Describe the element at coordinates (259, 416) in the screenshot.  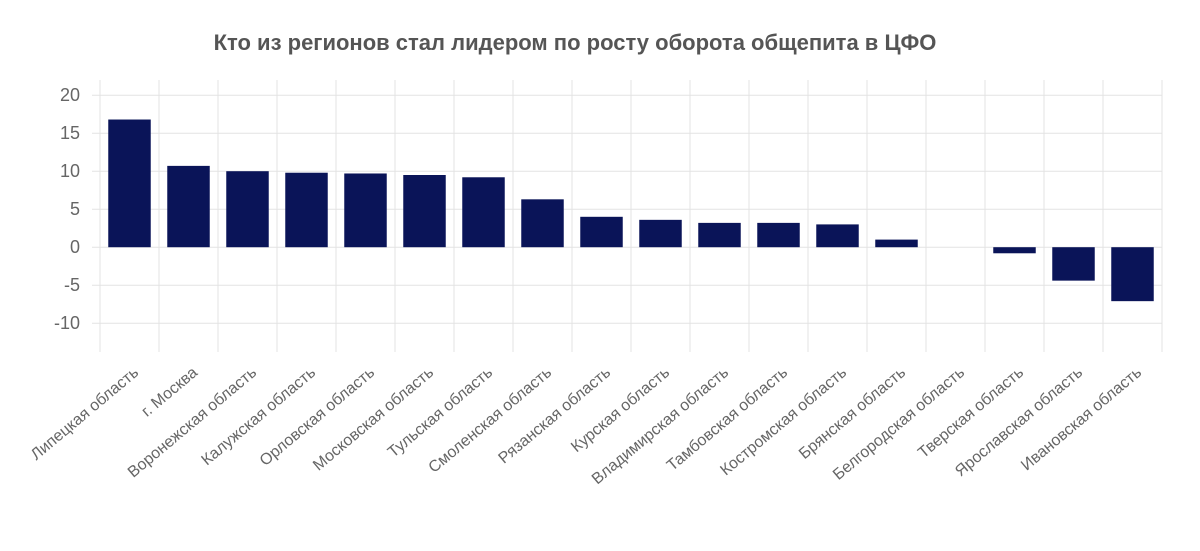
I see `x-tick-label: Калужская область` at that location.